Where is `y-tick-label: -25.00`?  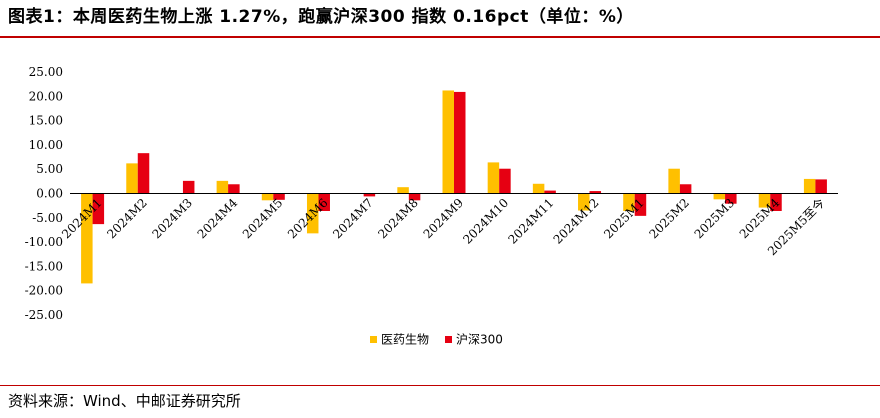
y-tick-label: -25.00 is located at coordinates (44, 315).